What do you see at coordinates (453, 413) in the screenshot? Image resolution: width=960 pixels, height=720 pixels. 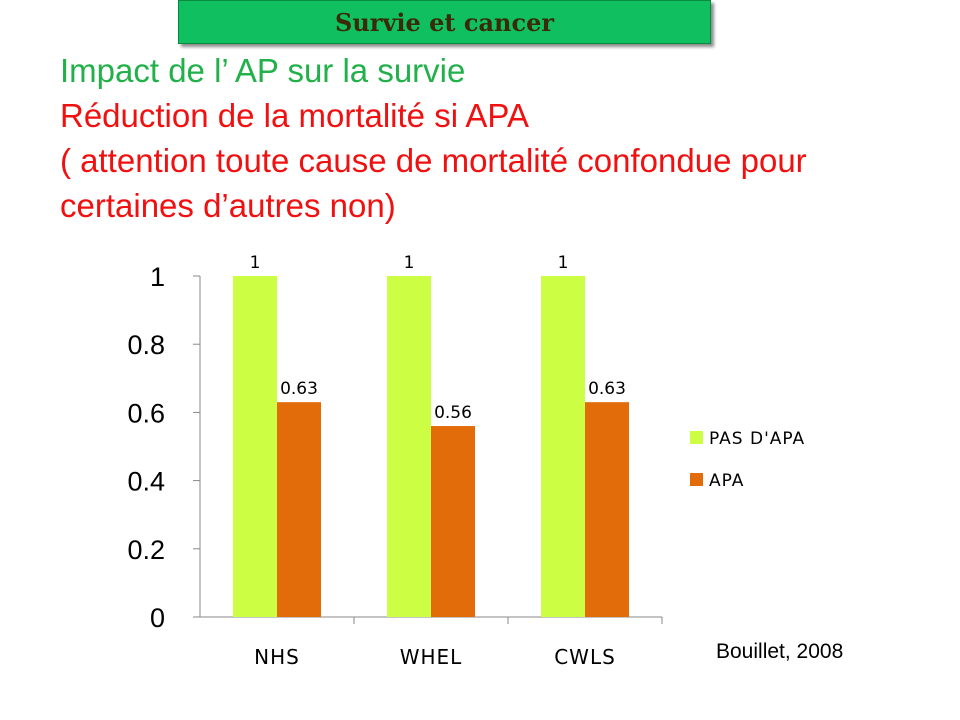 I see `data-label: 0.56` at bounding box center [453, 413].